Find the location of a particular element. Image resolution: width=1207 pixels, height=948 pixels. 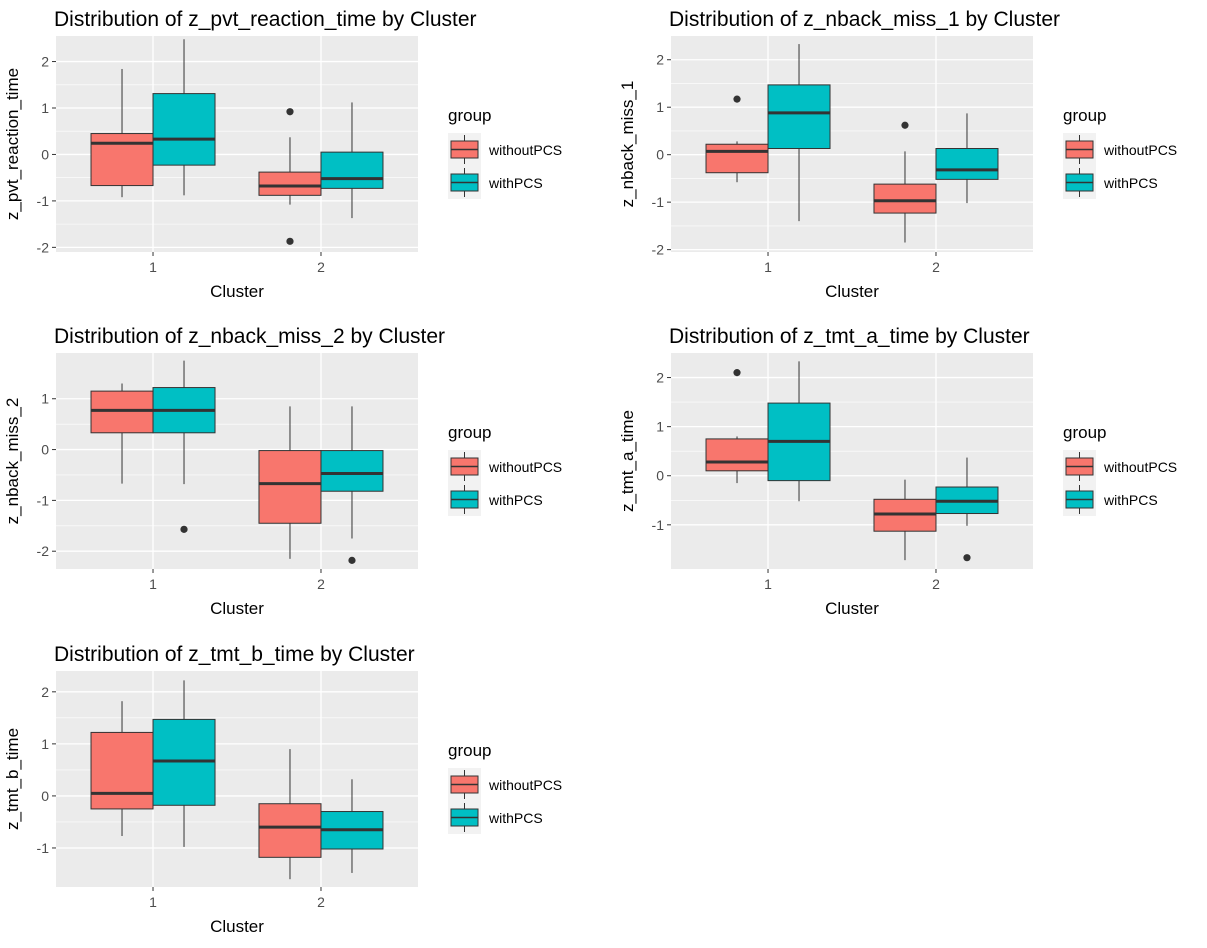

y-axis-label: z_nback_miss_2 is located at coordinates (12, 461).